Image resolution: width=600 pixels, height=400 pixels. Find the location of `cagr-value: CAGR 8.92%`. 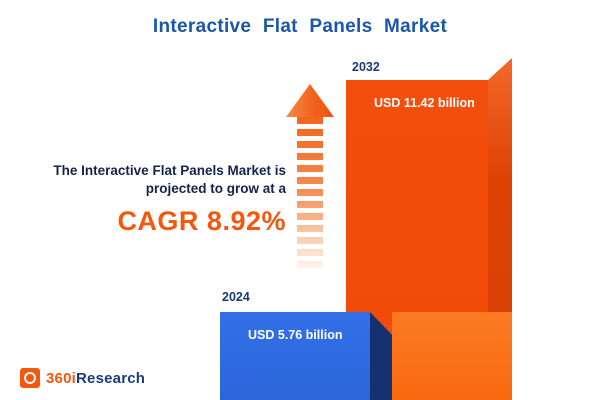

cagr-value: CAGR 8.92% is located at coordinates (201, 221).